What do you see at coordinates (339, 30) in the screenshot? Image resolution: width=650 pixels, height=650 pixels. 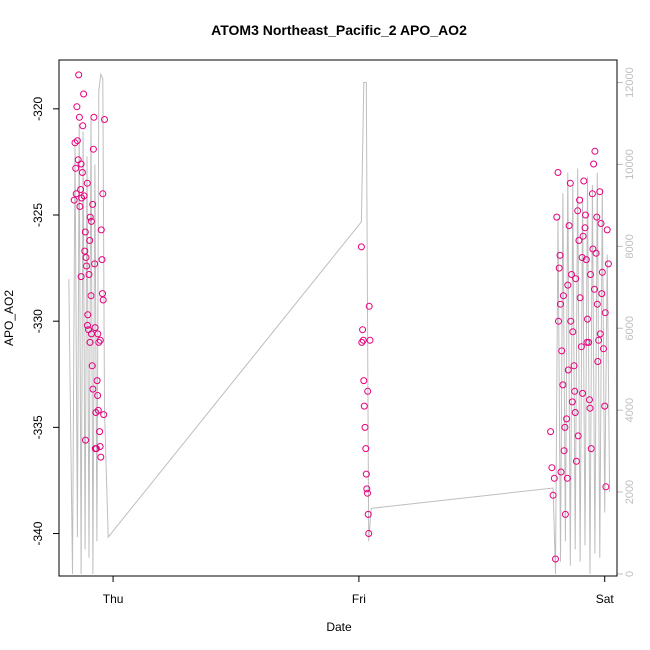 I see `chart-title: ATOM3 Northeast_Pacific_2 APO_AO2` at bounding box center [339, 30].